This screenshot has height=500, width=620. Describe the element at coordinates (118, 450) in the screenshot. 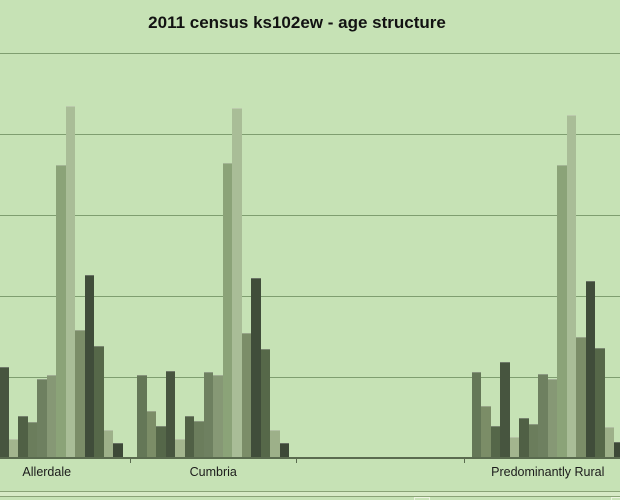

I see `bar-allerdale-s15` at that location.